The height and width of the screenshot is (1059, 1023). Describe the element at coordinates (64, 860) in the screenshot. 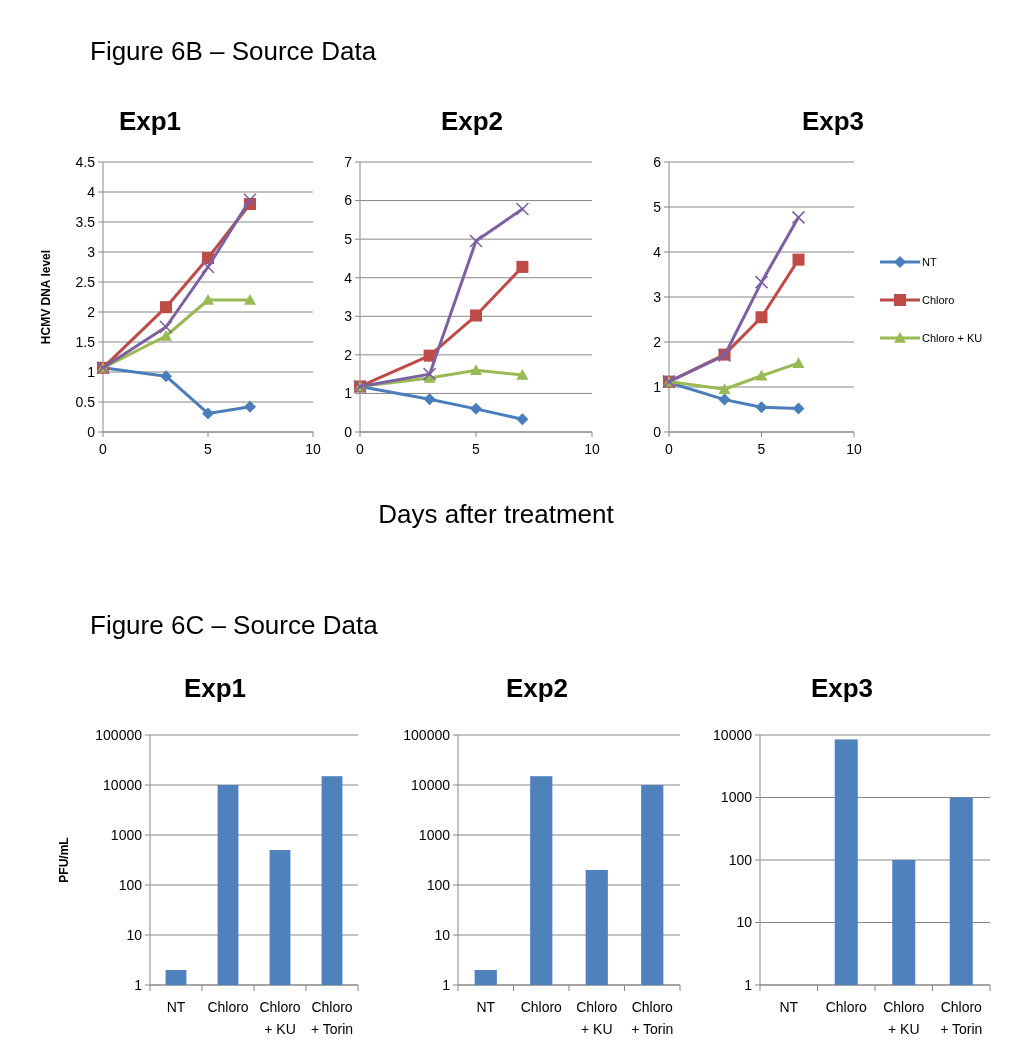

I see `y-axis-title: PFU/mL` at that location.